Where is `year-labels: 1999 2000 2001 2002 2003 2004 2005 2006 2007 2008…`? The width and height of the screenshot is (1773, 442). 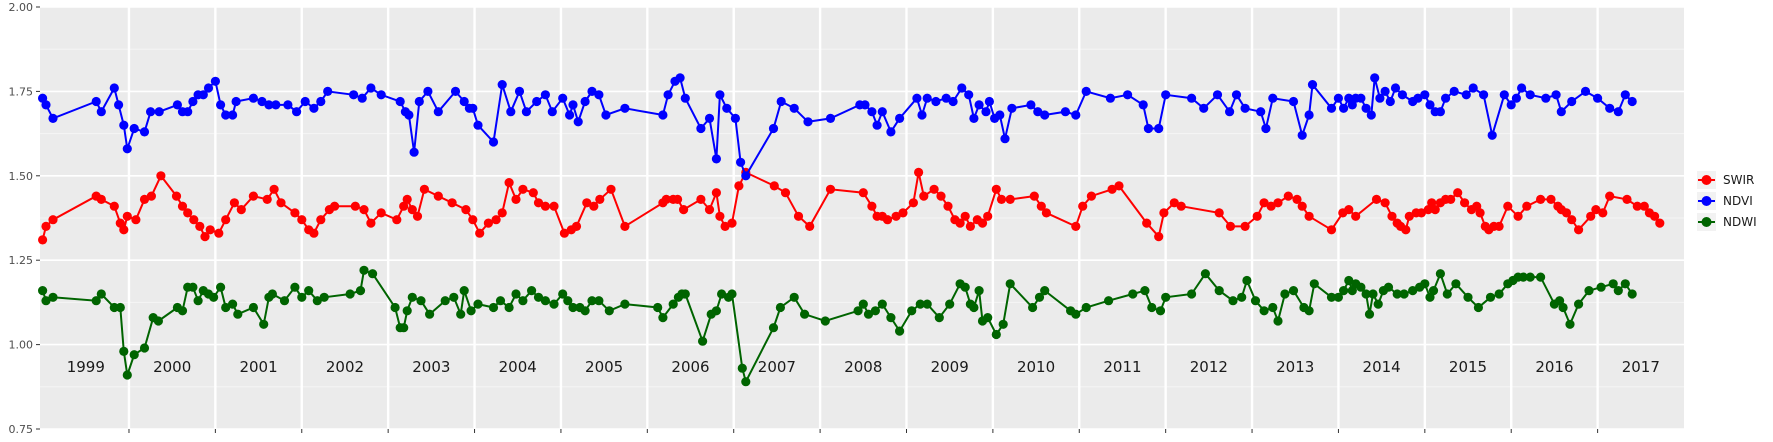
year-labels: 1999 2000 2001 2002 2003 2004 2005 2006 2007 2008… is located at coordinates (863, 367).